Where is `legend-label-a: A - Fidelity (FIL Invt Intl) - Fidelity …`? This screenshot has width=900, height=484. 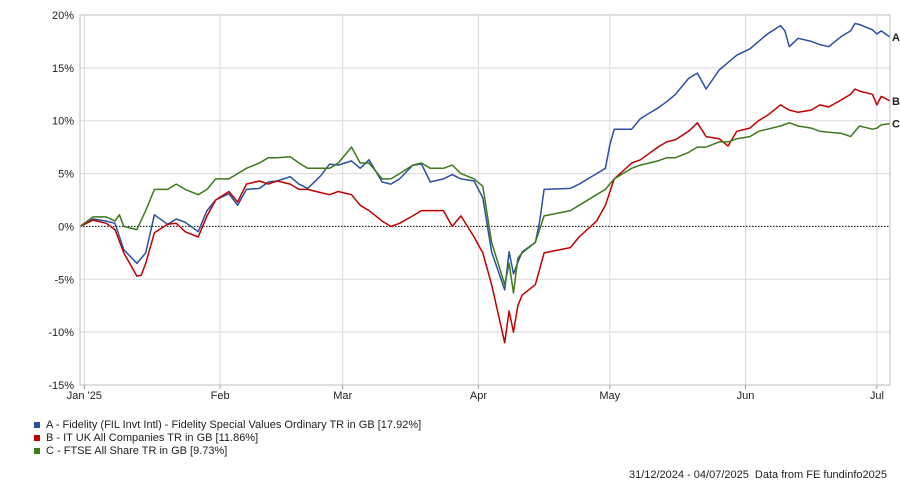 legend-label-a: A - Fidelity (FIL Invt Intl) - Fidelity … is located at coordinates (234, 424).